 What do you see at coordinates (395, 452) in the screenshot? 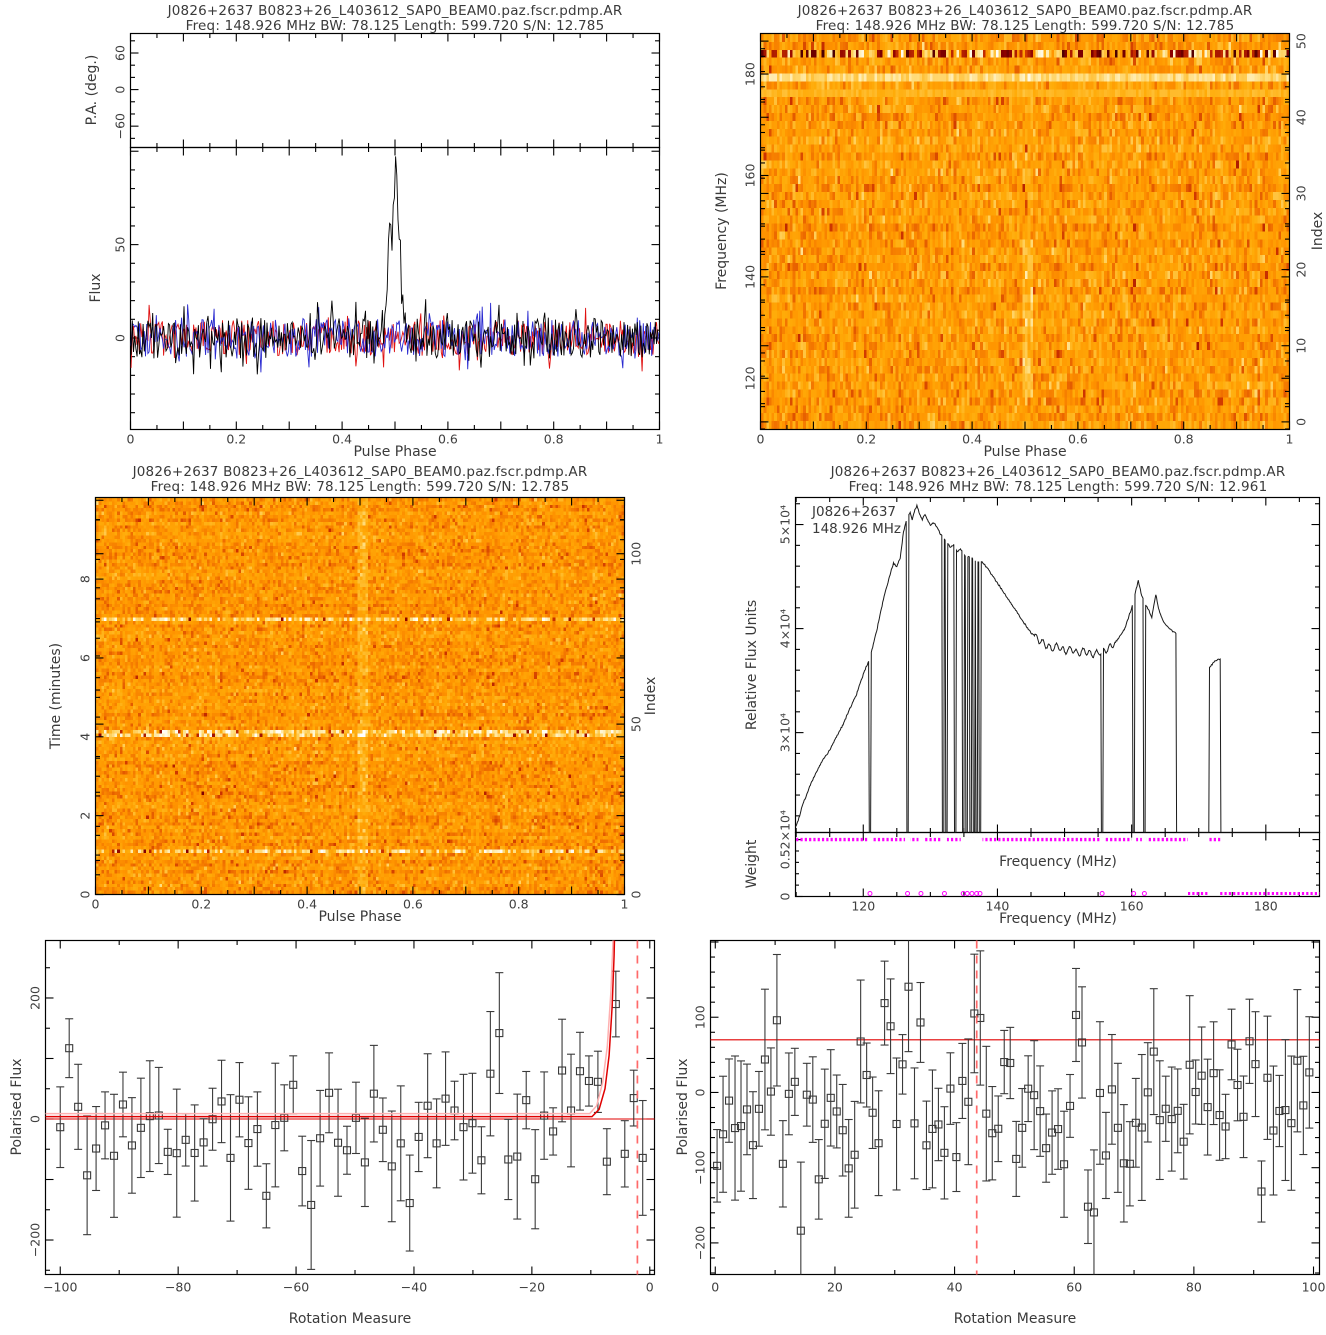
I see `profile-xlabel: Pulse Phase` at bounding box center [395, 452].